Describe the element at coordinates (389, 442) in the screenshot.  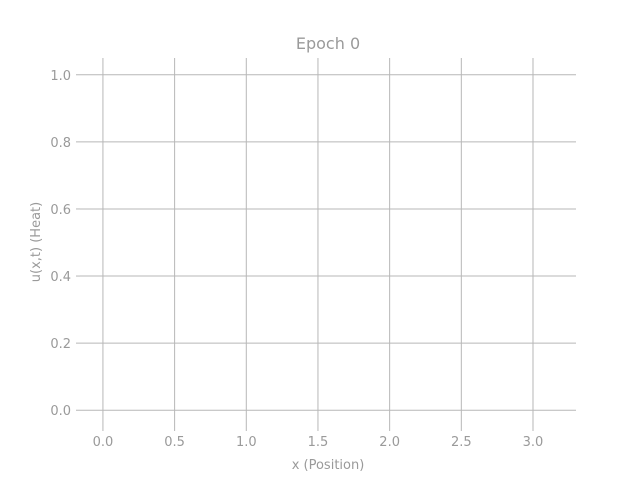
I see `x-tick-label: 2.0` at that location.